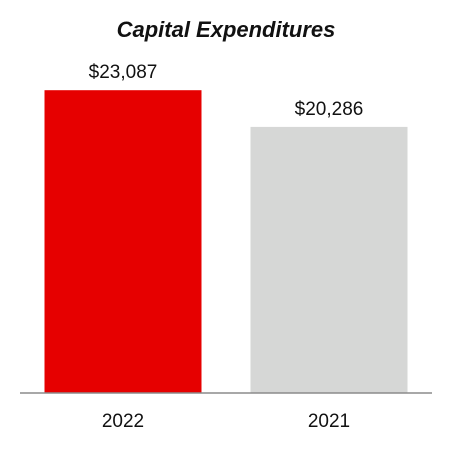 This screenshot has height=452, width=452. Describe the element at coordinates (226, 29) in the screenshot. I see `chart-title: Capital Expenditures` at that location.